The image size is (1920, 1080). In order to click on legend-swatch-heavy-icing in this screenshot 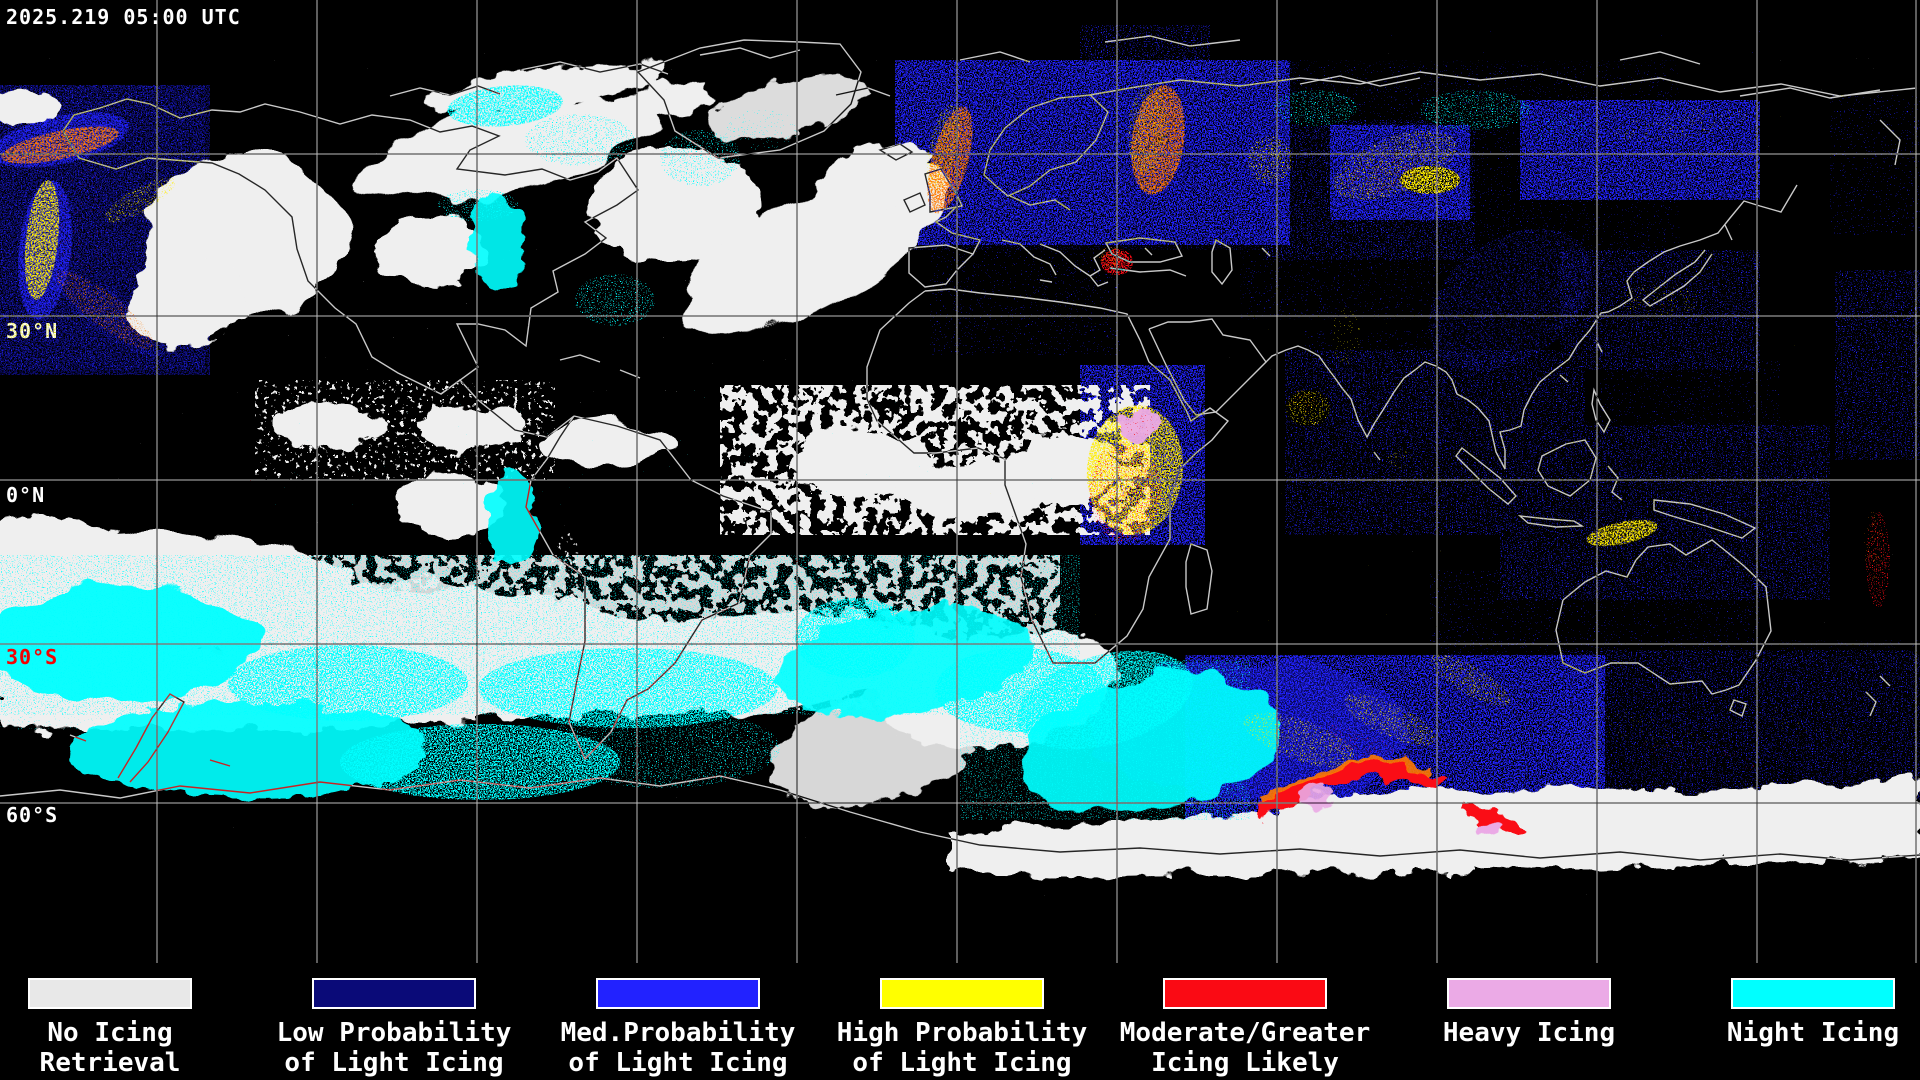, I will do `click(1529, 993)`.